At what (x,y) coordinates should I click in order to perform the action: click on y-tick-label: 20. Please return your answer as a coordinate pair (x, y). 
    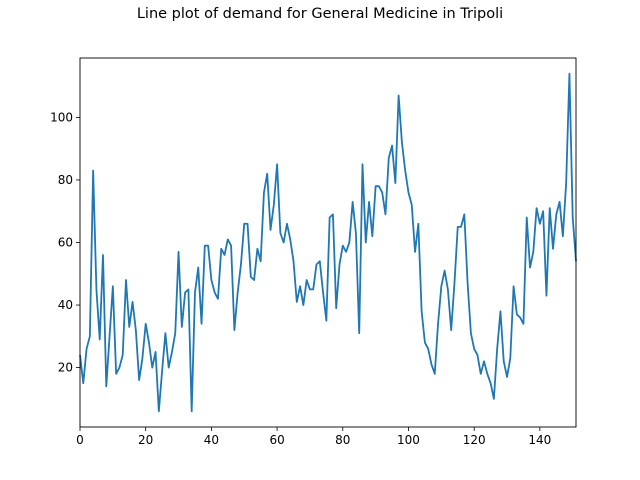
    Looking at the image, I should click on (65, 368).